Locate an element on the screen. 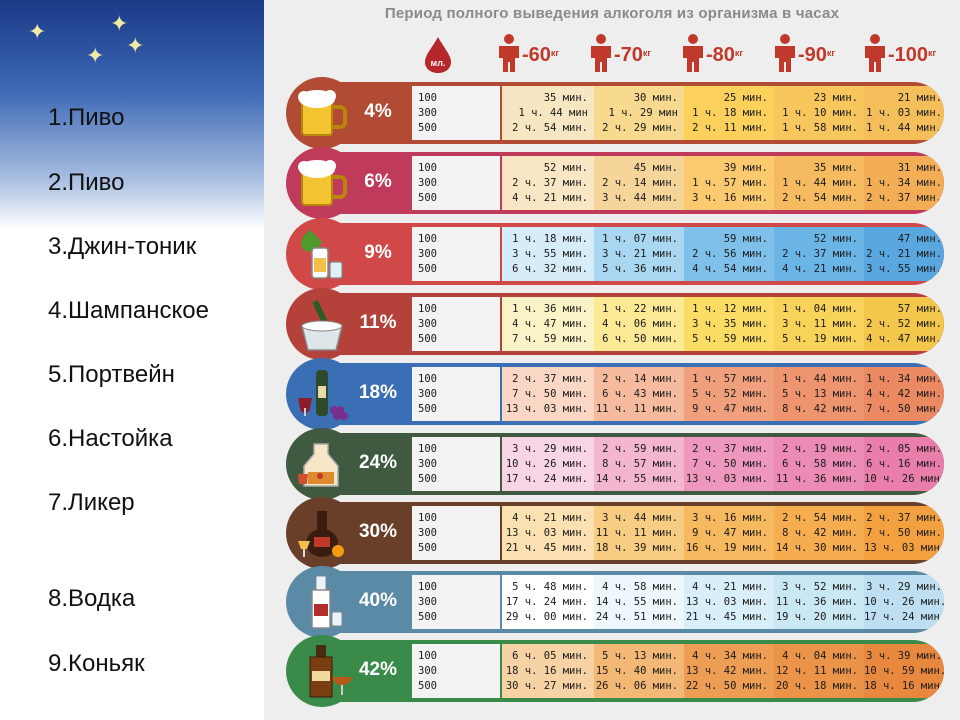 The width and height of the screenshot is (960, 720). time-value: 10 ч. 59 мин. is located at coordinates (904, 671).